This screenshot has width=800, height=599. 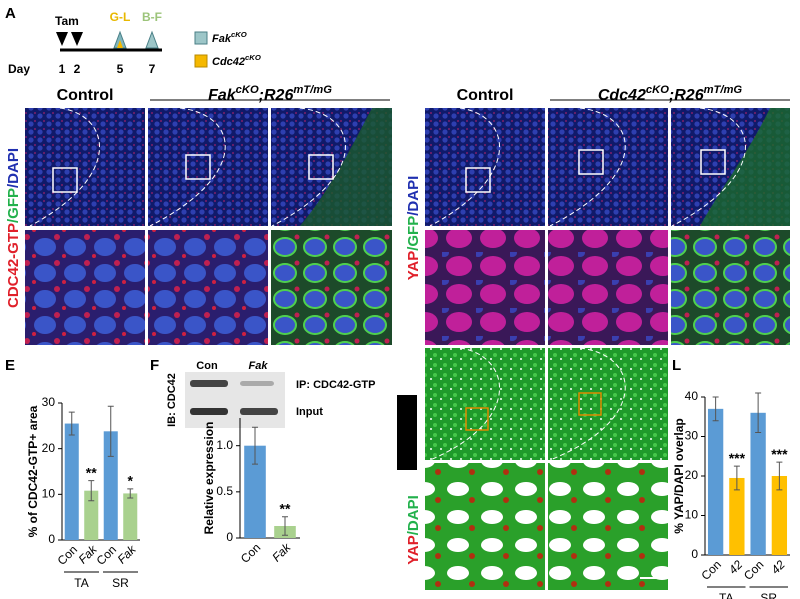 I want to click on significance: ***, so click(x=779, y=454).